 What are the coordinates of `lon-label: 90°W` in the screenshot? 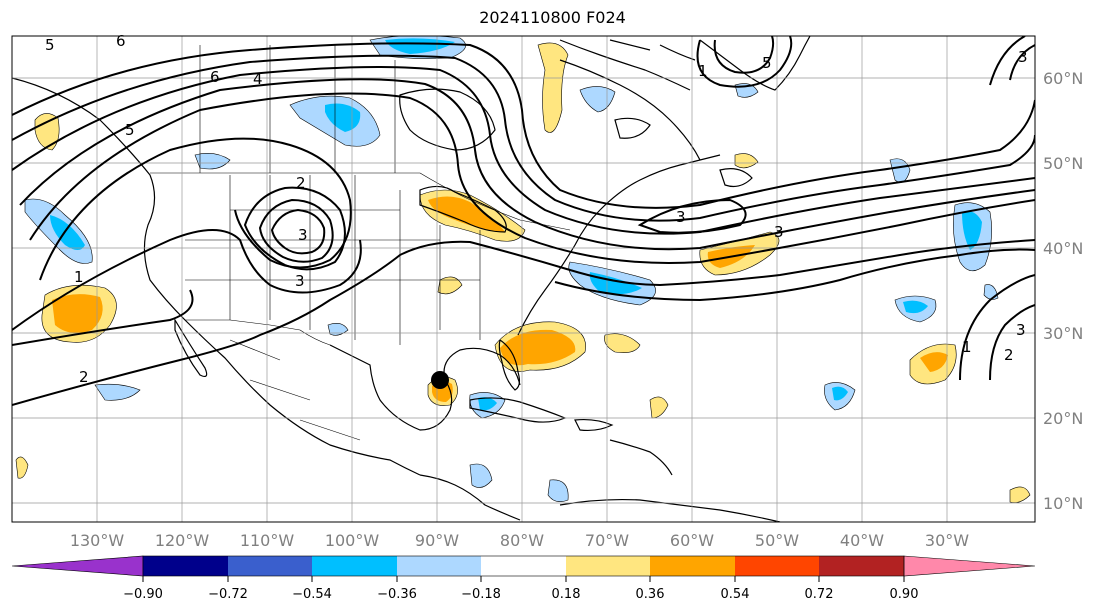 It's located at (437, 540).